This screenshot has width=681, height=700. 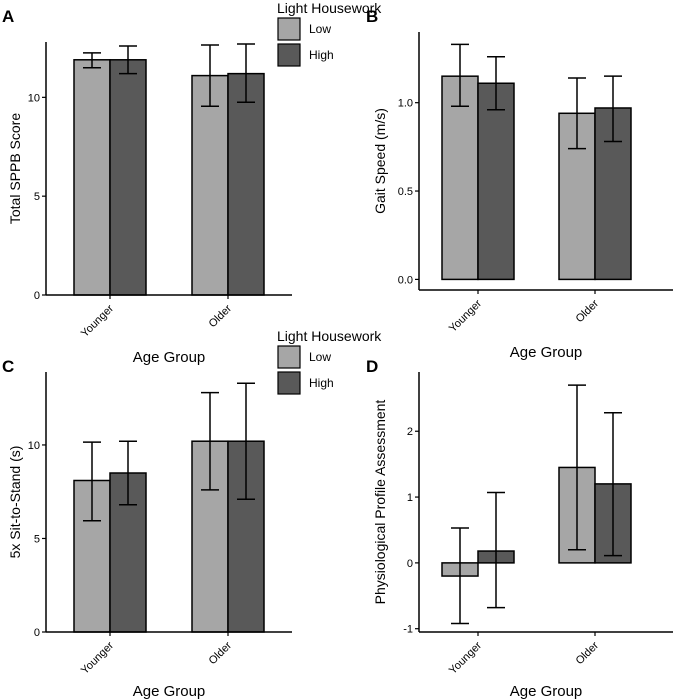 What do you see at coordinates (405, 192) in the screenshot?
I see `y-tick-label: 0.5` at bounding box center [405, 192].